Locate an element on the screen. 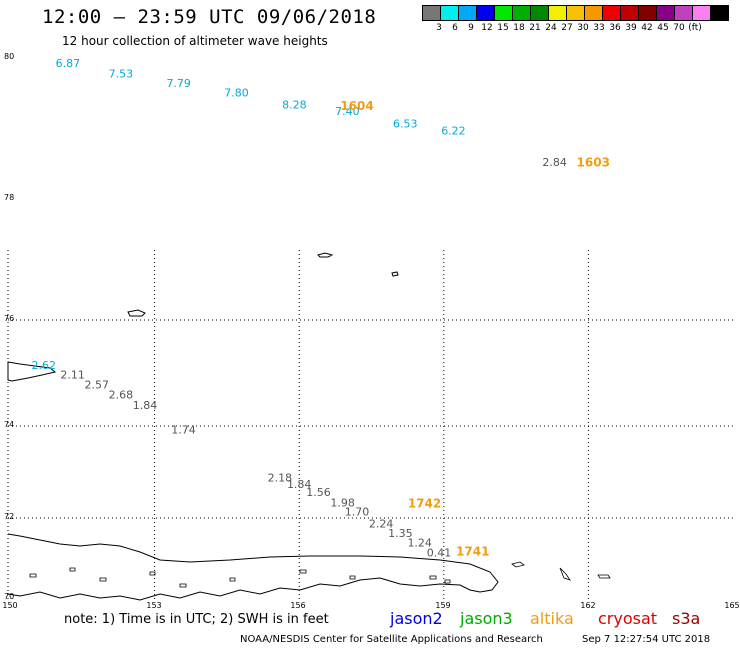  pass-time-label: 1741 is located at coordinates (472, 551).